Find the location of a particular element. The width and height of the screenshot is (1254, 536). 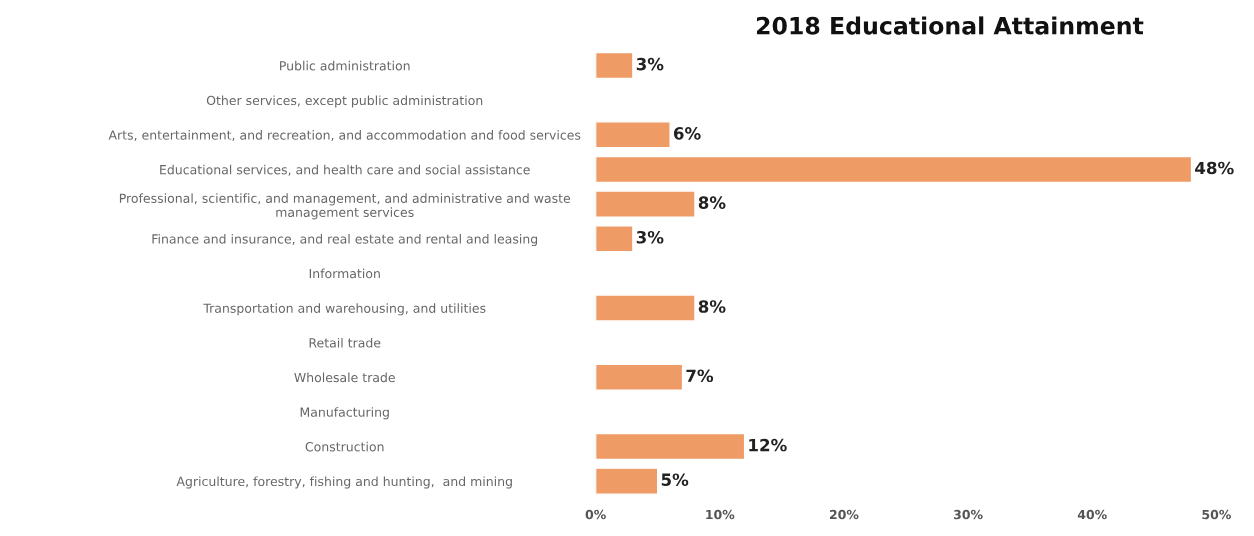

data-label: 12% is located at coordinates (768, 445).